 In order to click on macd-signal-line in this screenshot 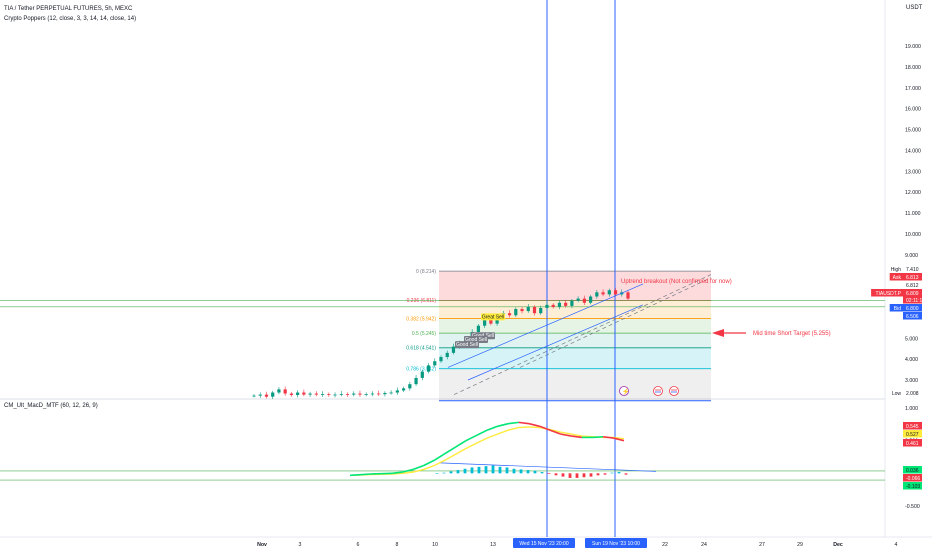, I will do `click(487, 451)`.